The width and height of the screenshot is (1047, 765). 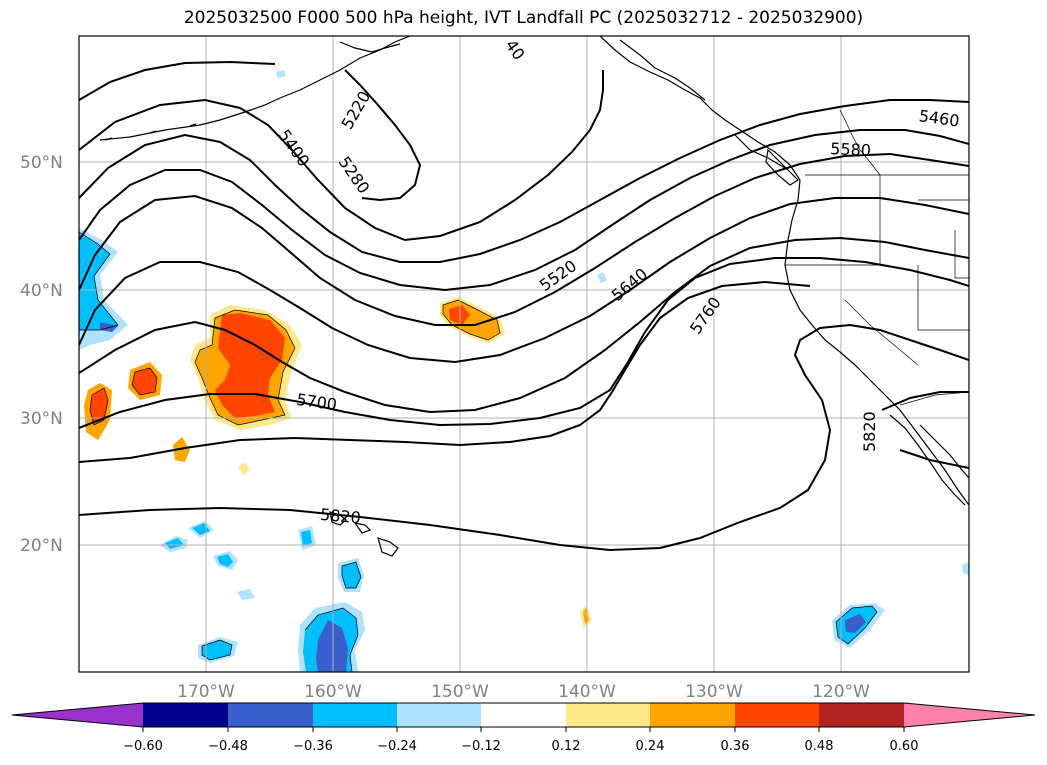 What do you see at coordinates (206, 692) in the screenshot?
I see `lon-label-170w: 170°W` at bounding box center [206, 692].